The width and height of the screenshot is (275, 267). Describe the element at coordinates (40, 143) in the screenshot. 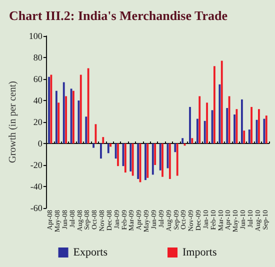

I see `y-tick-label: 0` at that location.